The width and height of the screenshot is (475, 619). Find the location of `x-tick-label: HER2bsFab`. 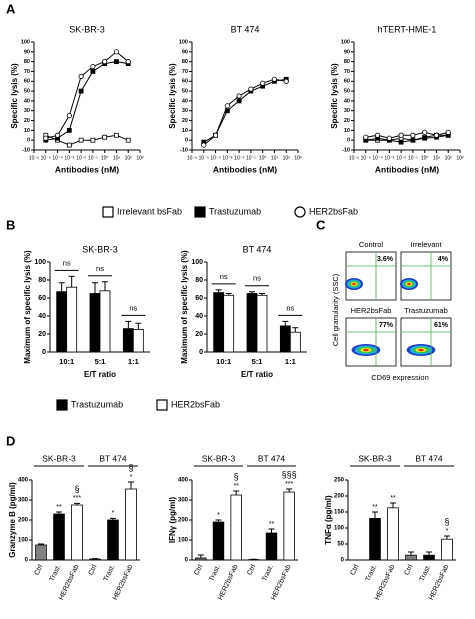

x-tick-label: HER2bsFab is located at coordinates (69, 583).